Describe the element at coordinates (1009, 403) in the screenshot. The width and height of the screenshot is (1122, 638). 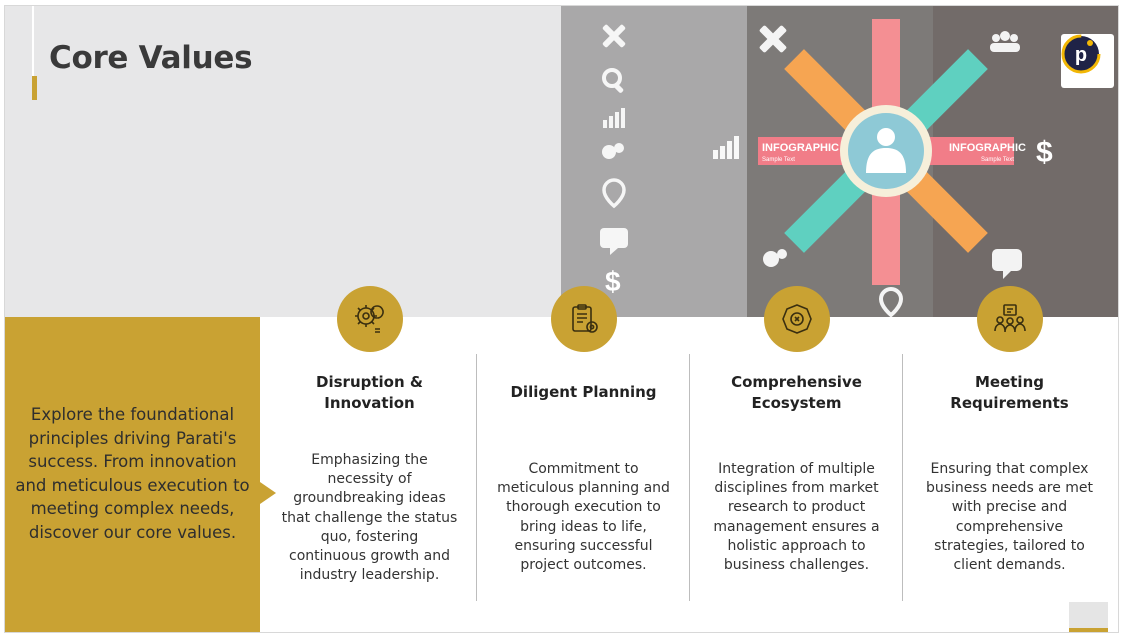
I see `value-title-line: Requirements` at that location.